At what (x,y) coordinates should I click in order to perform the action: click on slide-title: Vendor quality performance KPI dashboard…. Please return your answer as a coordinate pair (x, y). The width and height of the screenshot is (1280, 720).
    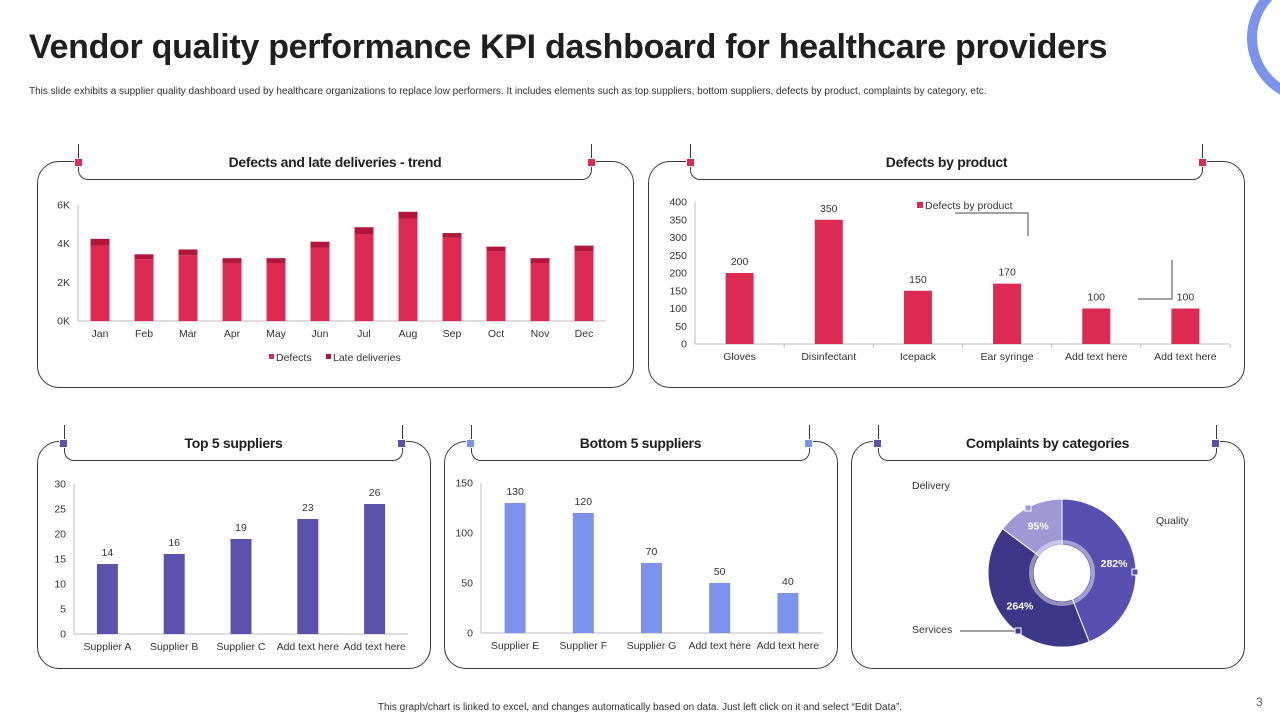
    Looking at the image, I should click on (568, 47).